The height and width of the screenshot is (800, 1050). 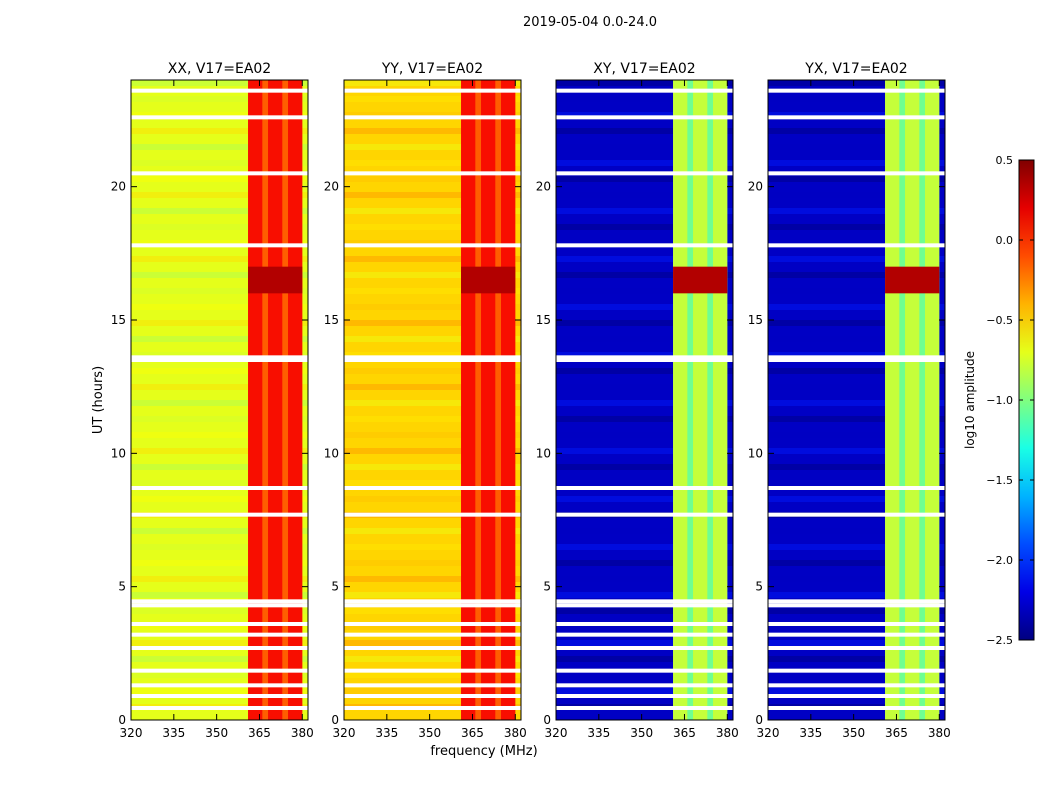 I want to click on colorbar-tick-label: −1.0, so click(x=999, y=400).